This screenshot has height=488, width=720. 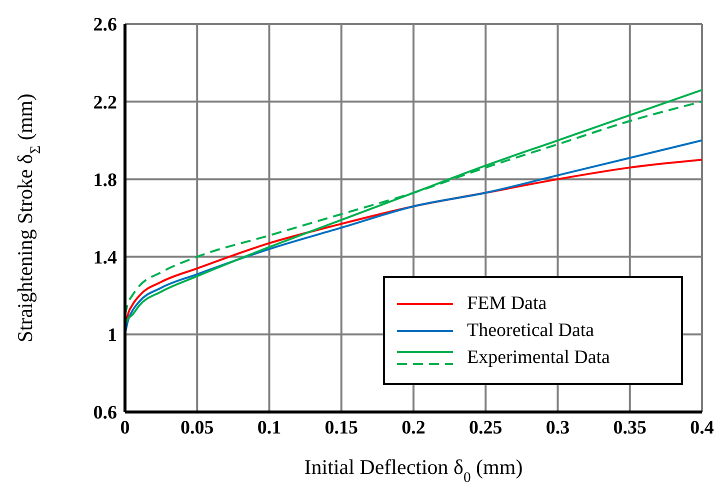 What do you see at coordinates (105, 25) in the screenshot?
I see `y-tick-label: 2.6` at bounding box center [105, 25].